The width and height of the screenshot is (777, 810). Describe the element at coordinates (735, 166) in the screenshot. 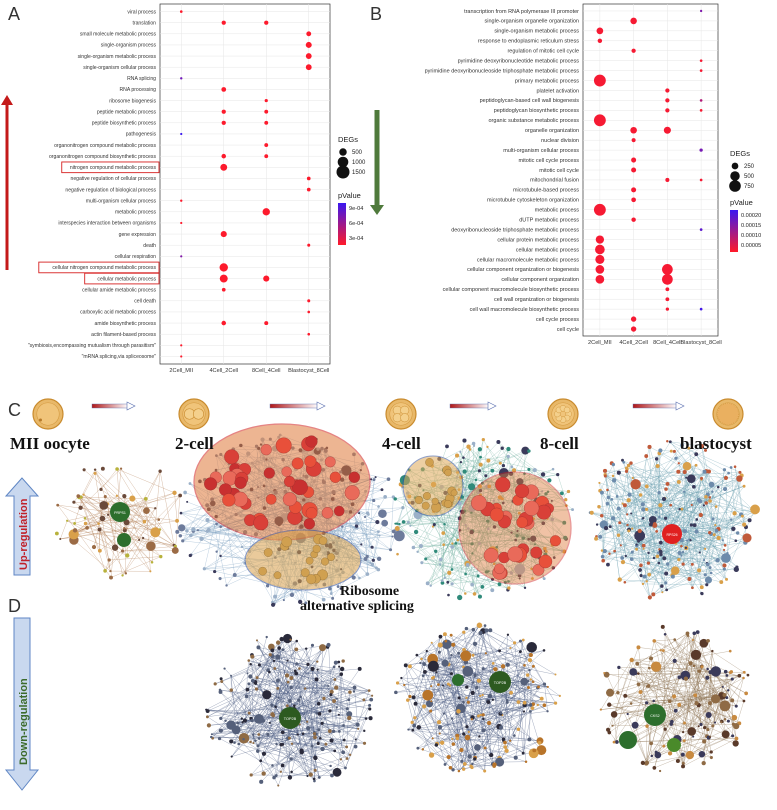

I see `size-legend-dot` at that location.